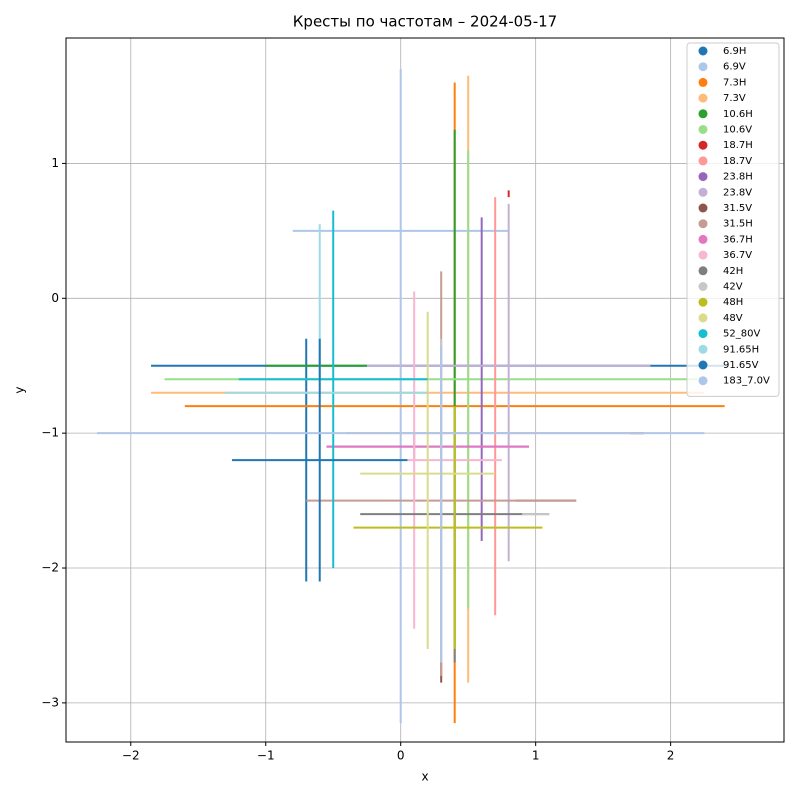 The height and width of the screenshot is (804, 800). I want to click on x-tick-label: 0, so click(401, 756).